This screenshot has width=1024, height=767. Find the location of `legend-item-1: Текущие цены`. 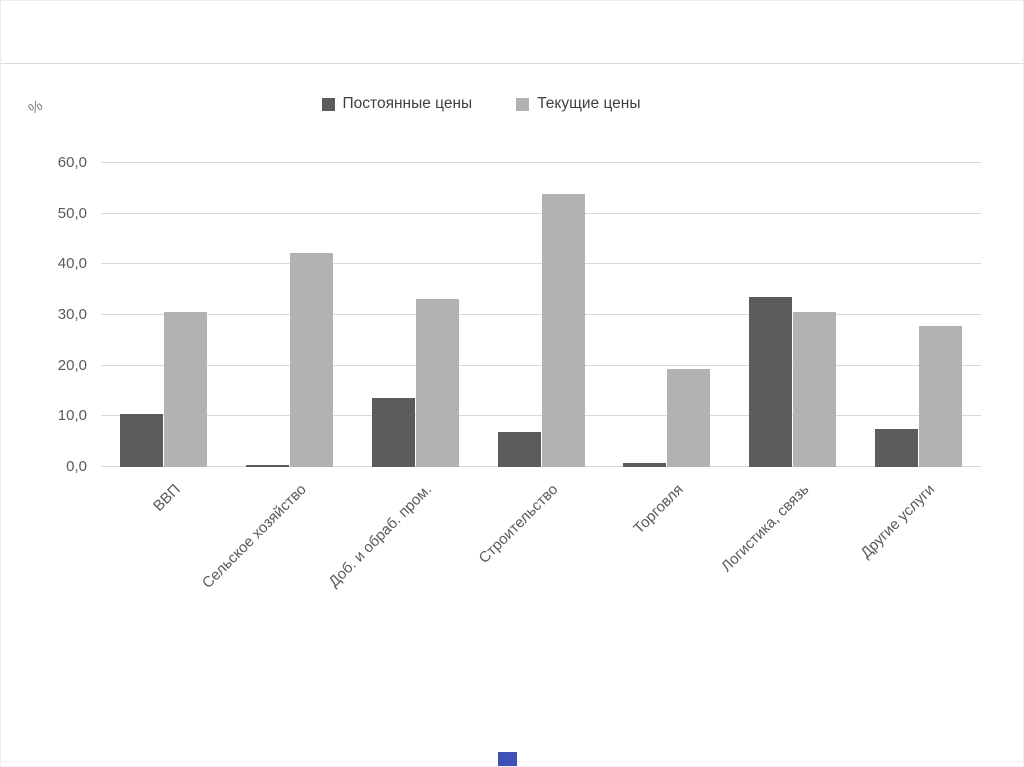

legend-item-1: Текущие цены is located at coordinates (578, 104).